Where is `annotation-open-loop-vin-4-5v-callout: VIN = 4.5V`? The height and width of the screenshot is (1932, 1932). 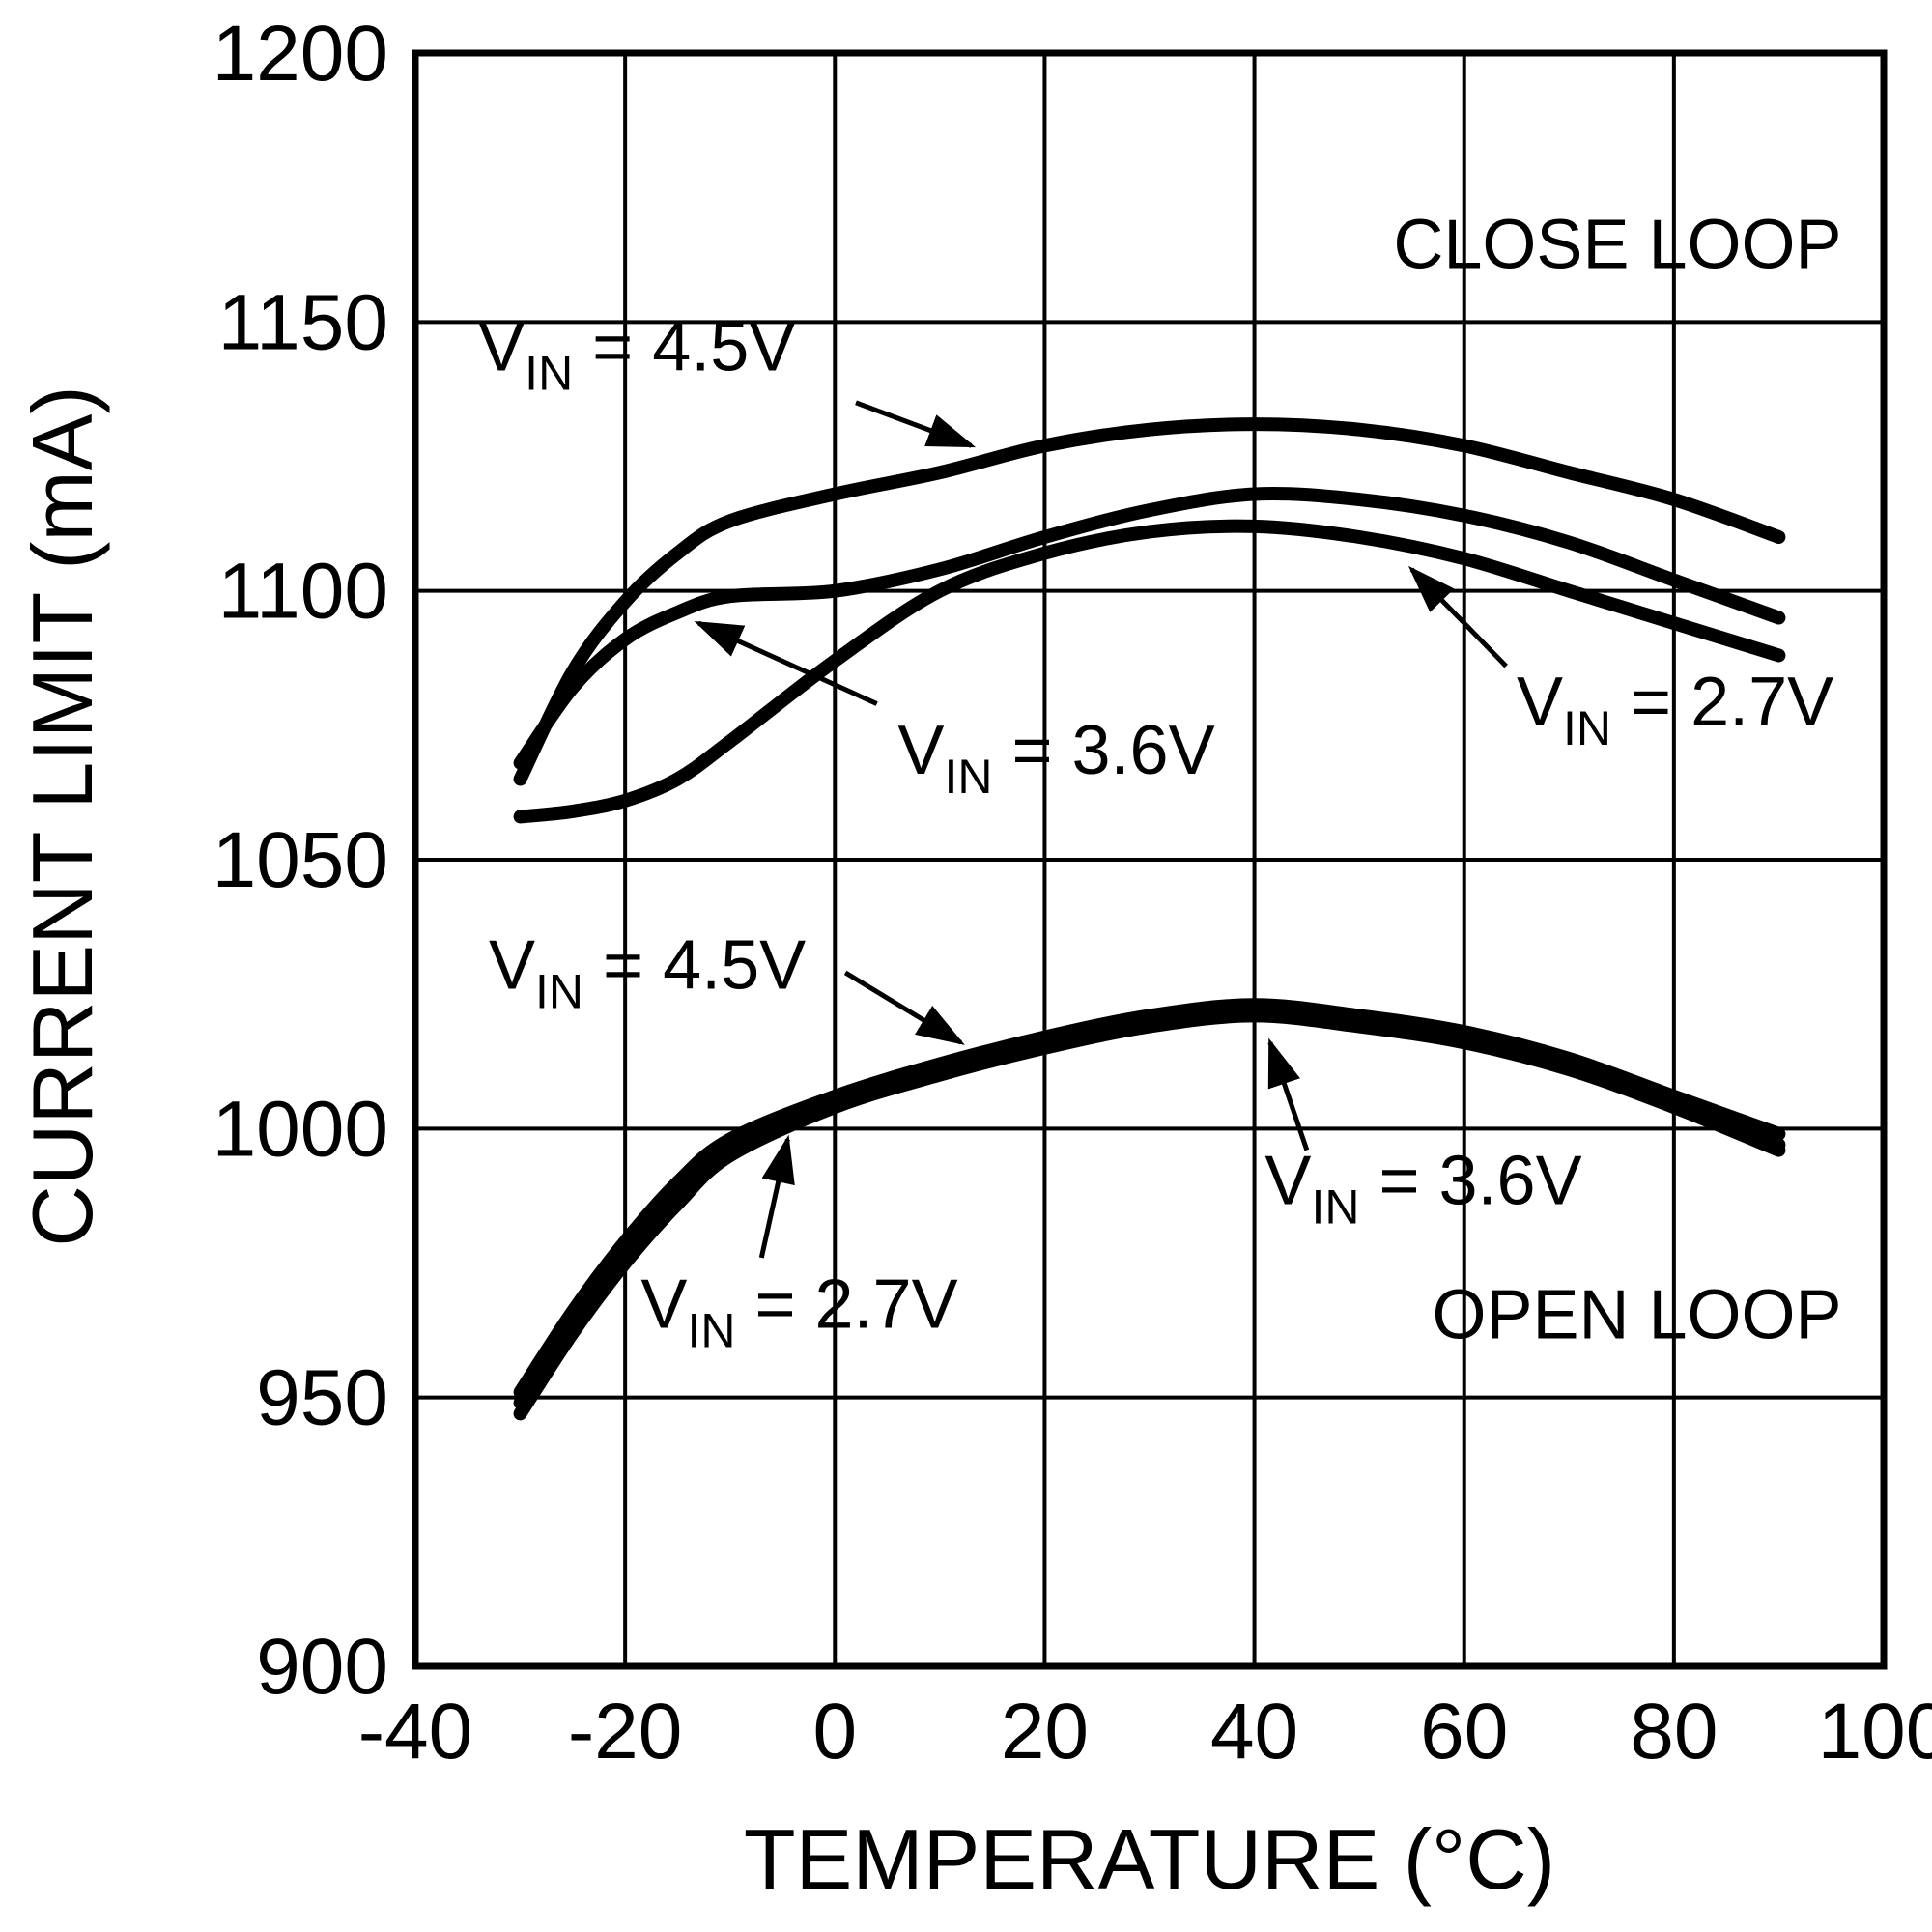
annotation-open-loop-vin-4-5v-callout: VIN = 4.5V is located at coordinates (727, 986).